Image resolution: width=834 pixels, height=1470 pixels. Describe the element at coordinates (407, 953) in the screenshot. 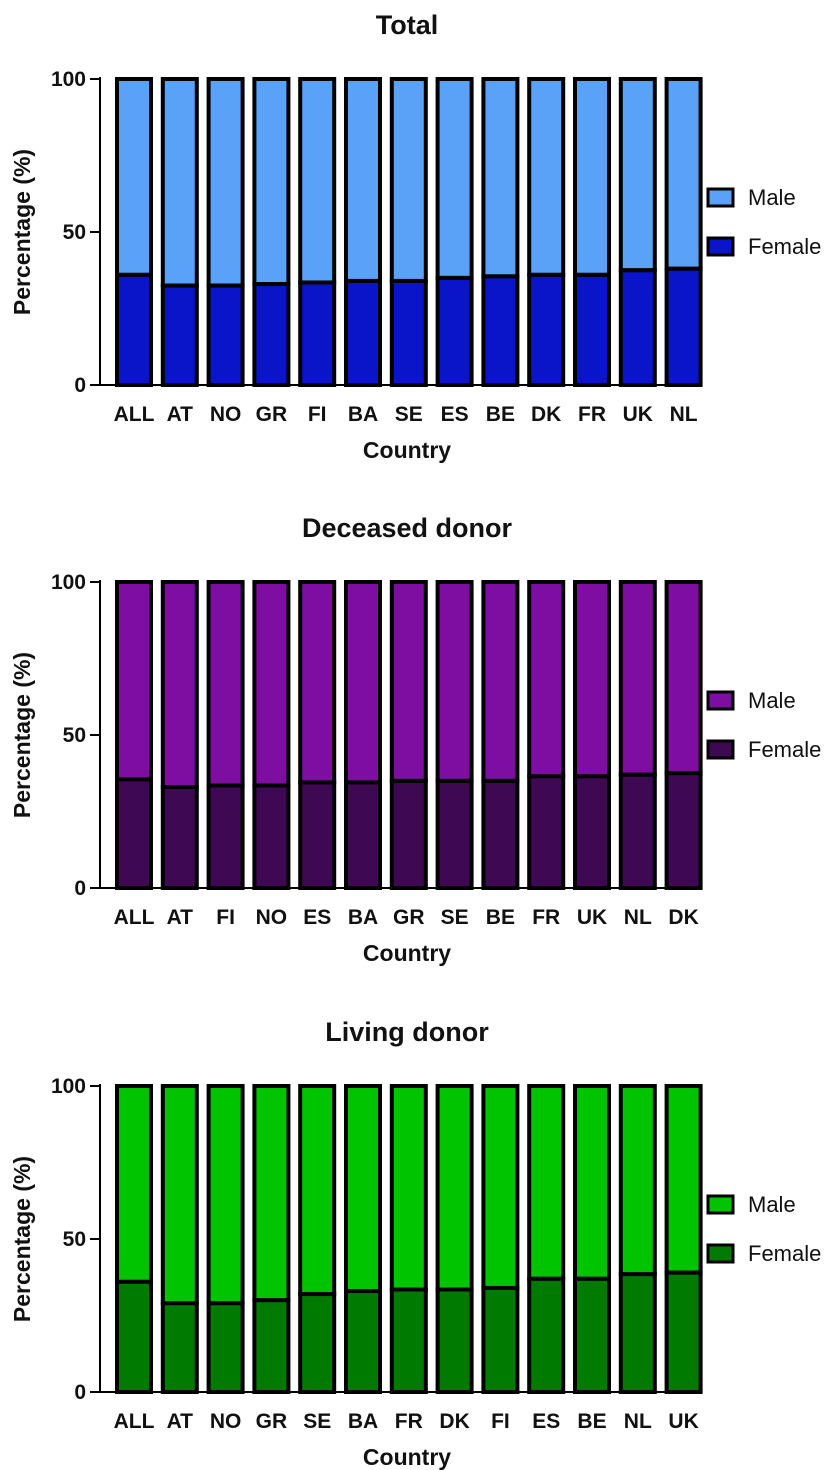

I see `x-axis-label: Country` at that location.